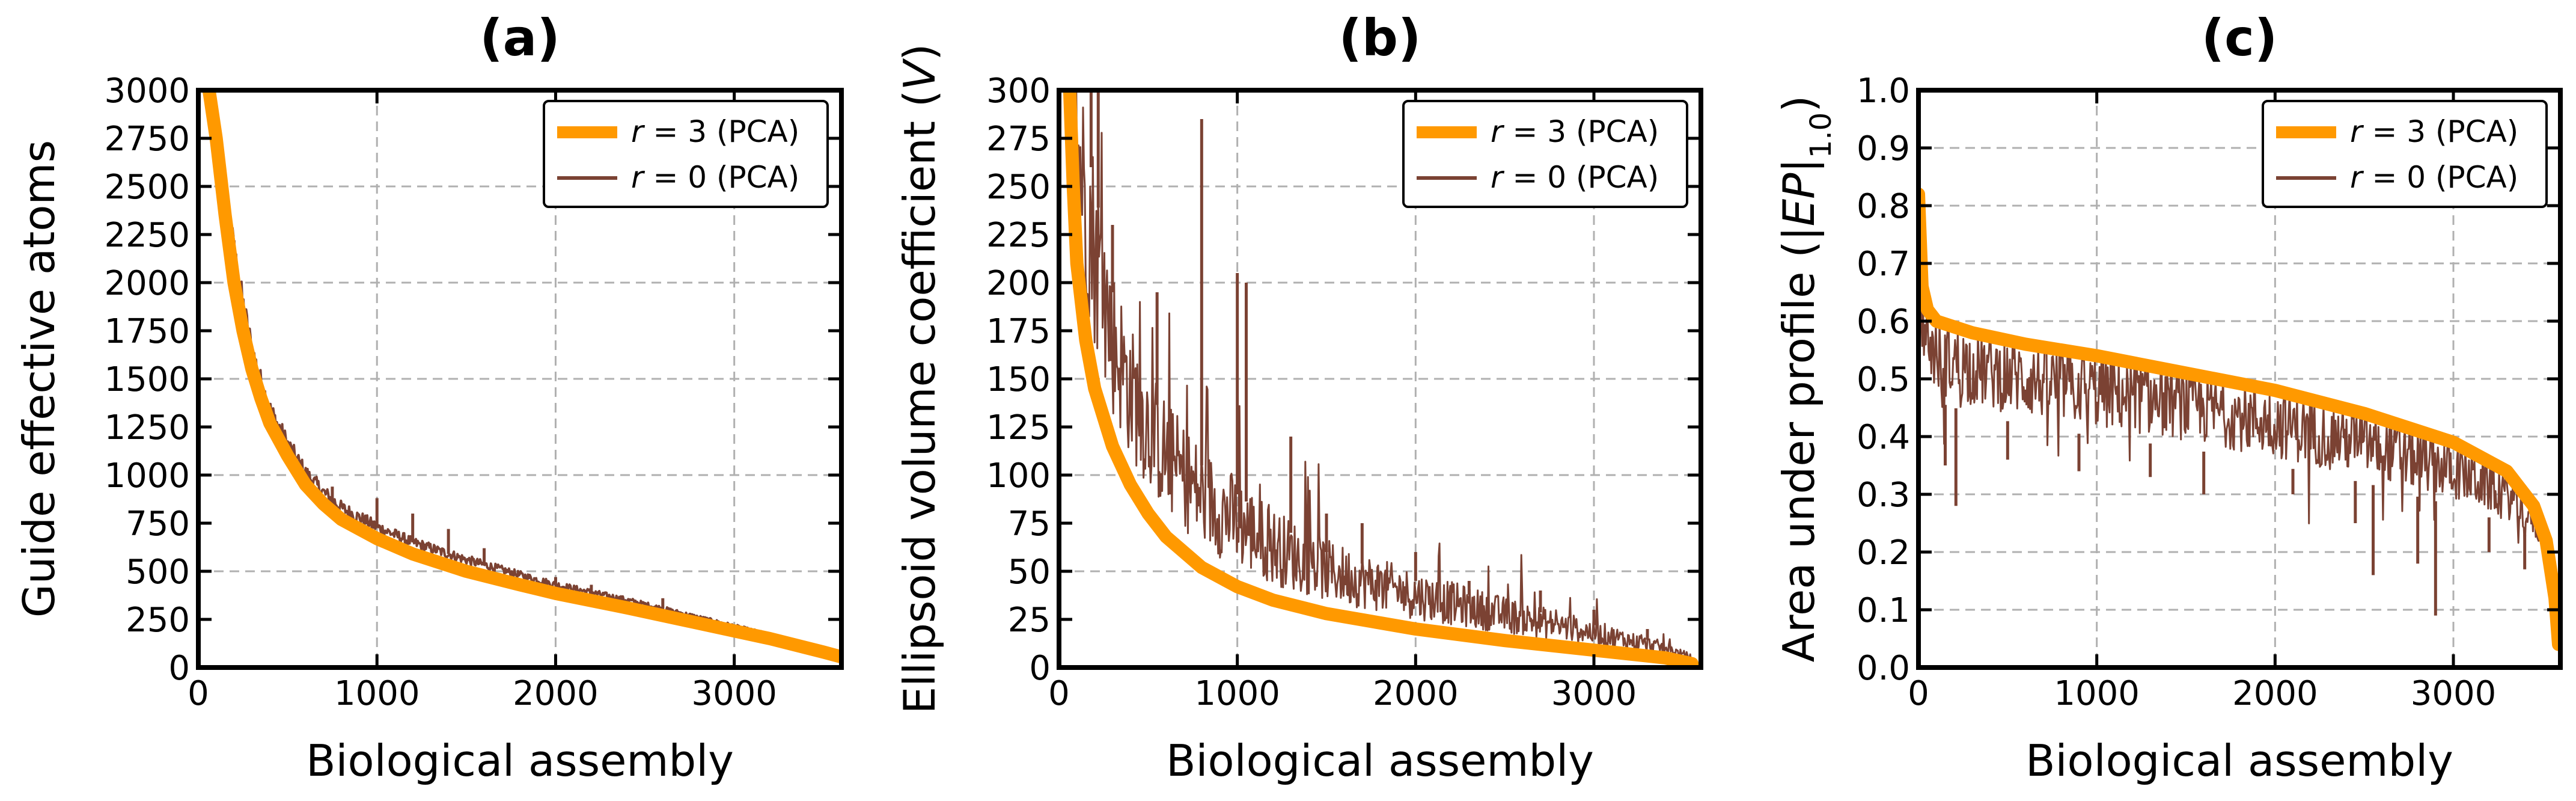 This screenshot has width=2576, height=801. Describe the element at coordinates (1821, 135) in the screenshot. I see `y-axis-label-sub-c: 1.0` at that location.